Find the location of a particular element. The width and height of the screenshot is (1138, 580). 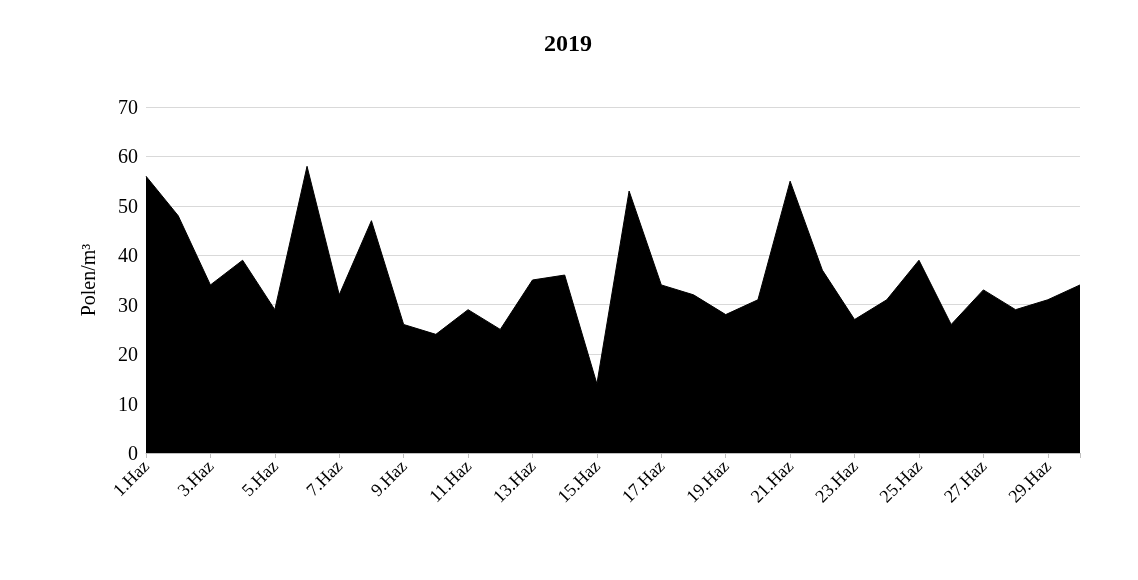

y-tick-label: 70 is located at coordinates (128, 107).